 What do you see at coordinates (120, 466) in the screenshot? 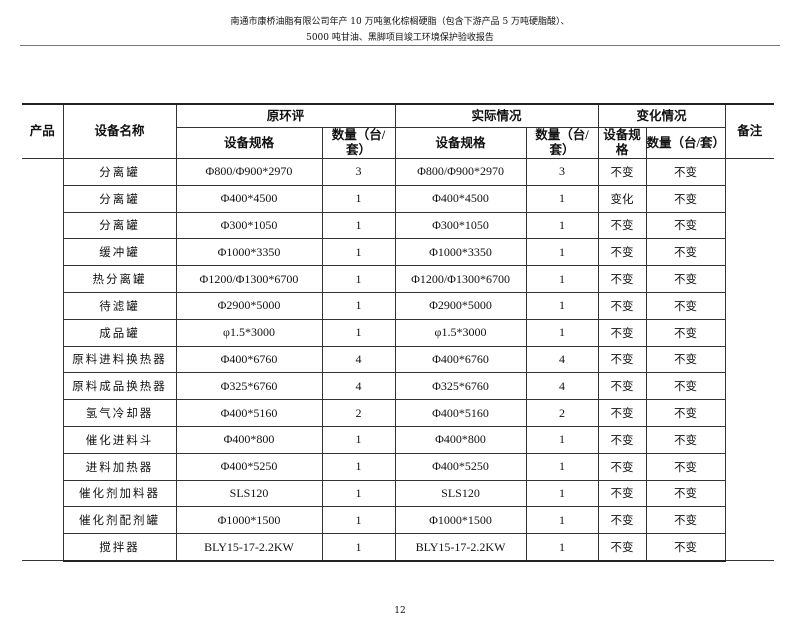
I see `equipment-name-cell: 进料加热器` at bounding box center [120, 466].